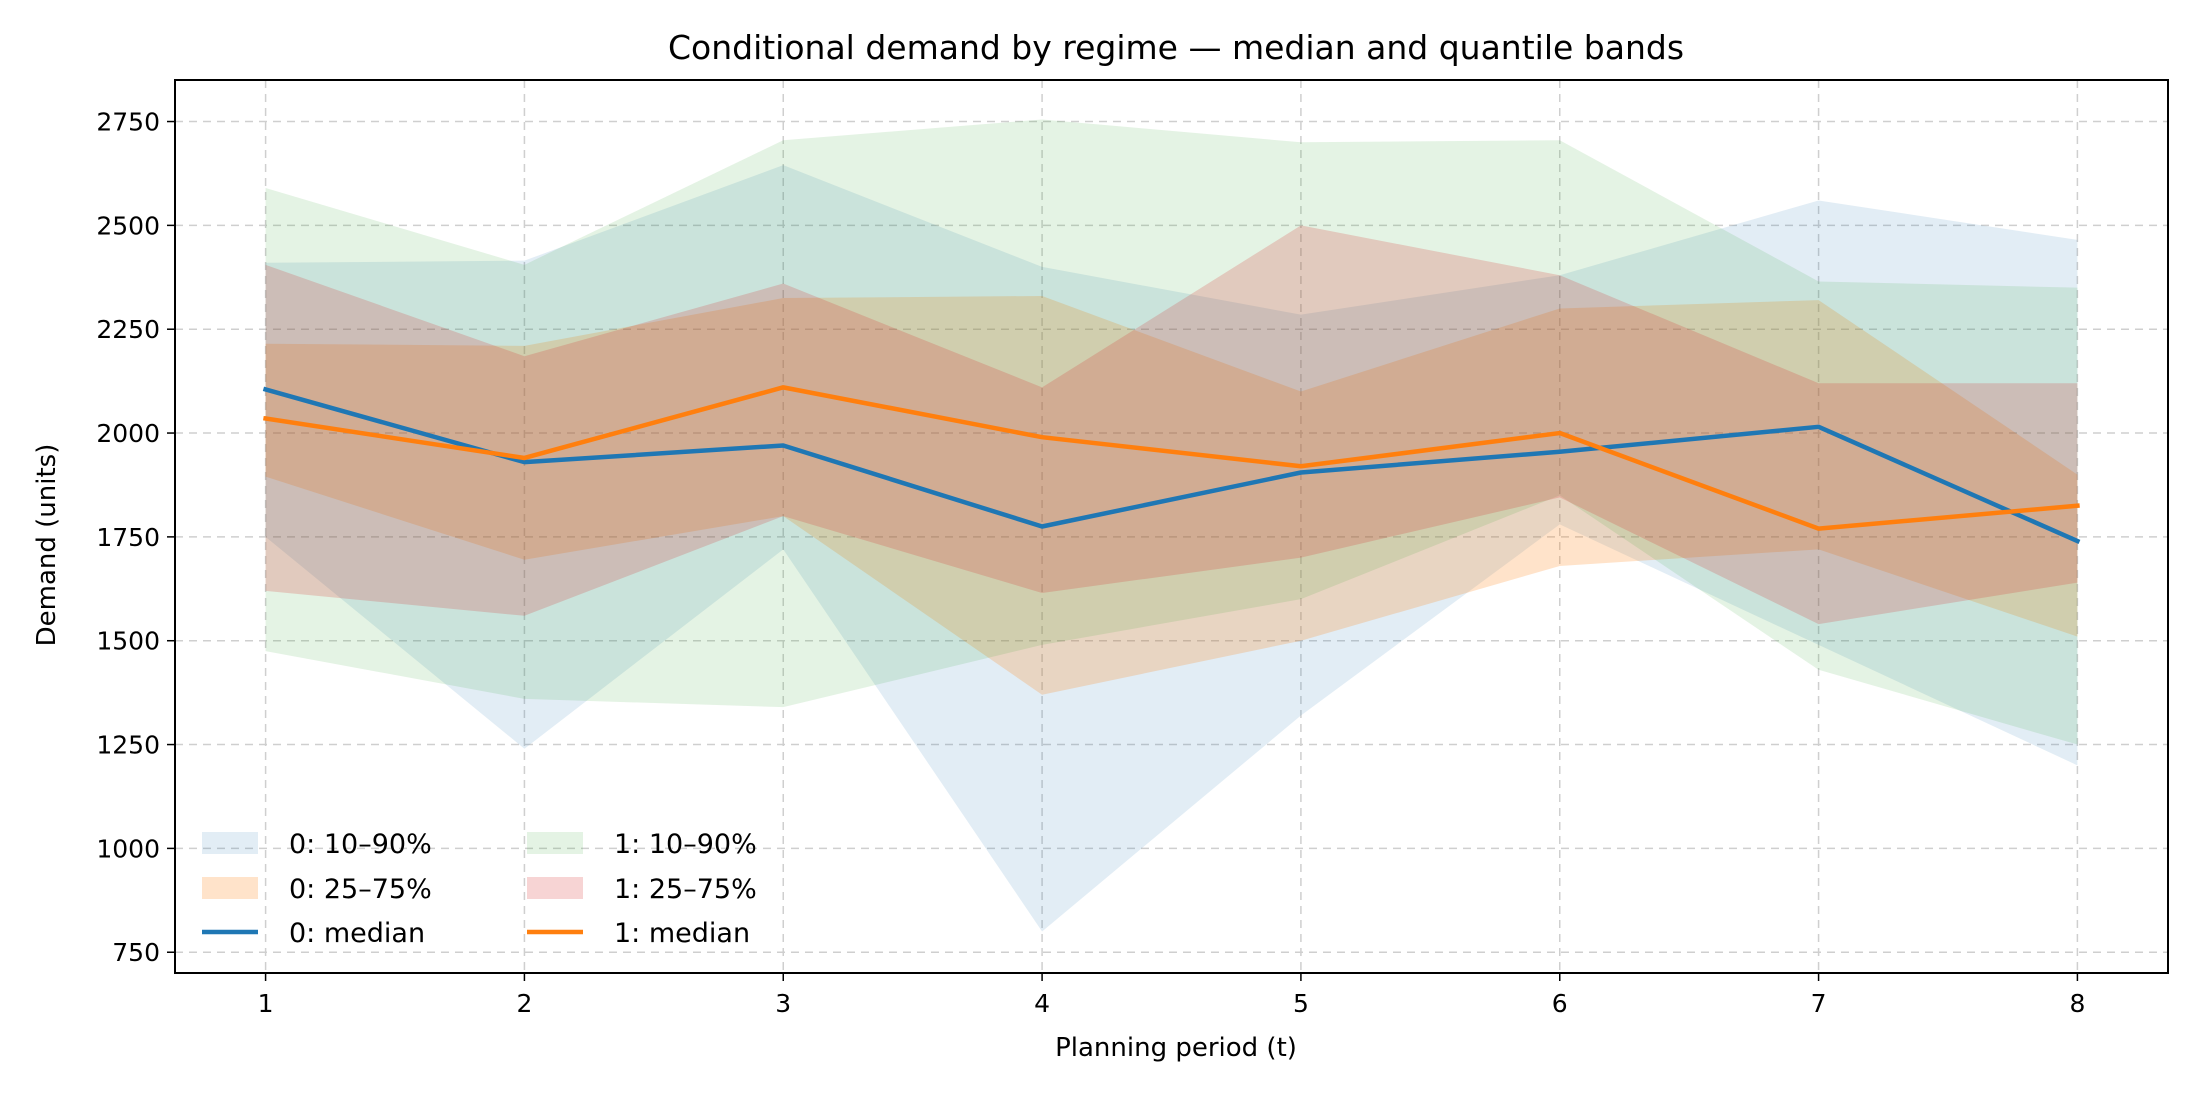  I want to click on legend-label: 0: 10–90%, so click(360, 844).